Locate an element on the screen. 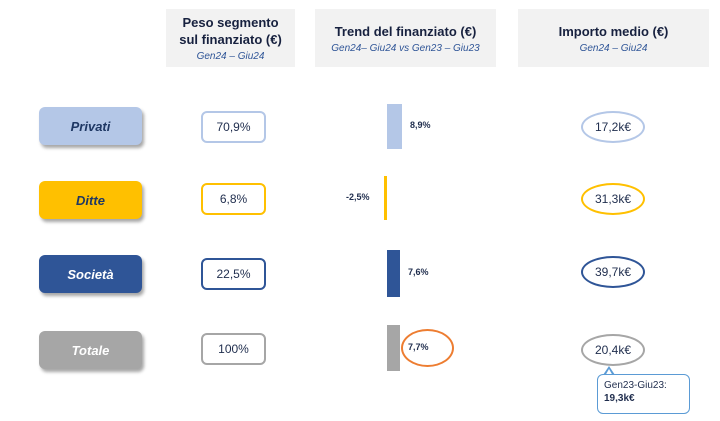 The height and width of the screenshot is (421, 720). trend-bar-societa is located at coordinates (393, 273).